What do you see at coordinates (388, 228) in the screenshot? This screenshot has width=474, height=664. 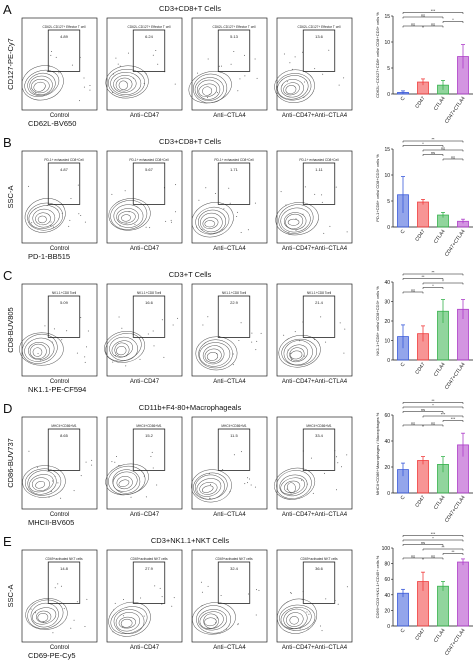 I see `y-tick-label: 0` at bounding box center [388, 228].